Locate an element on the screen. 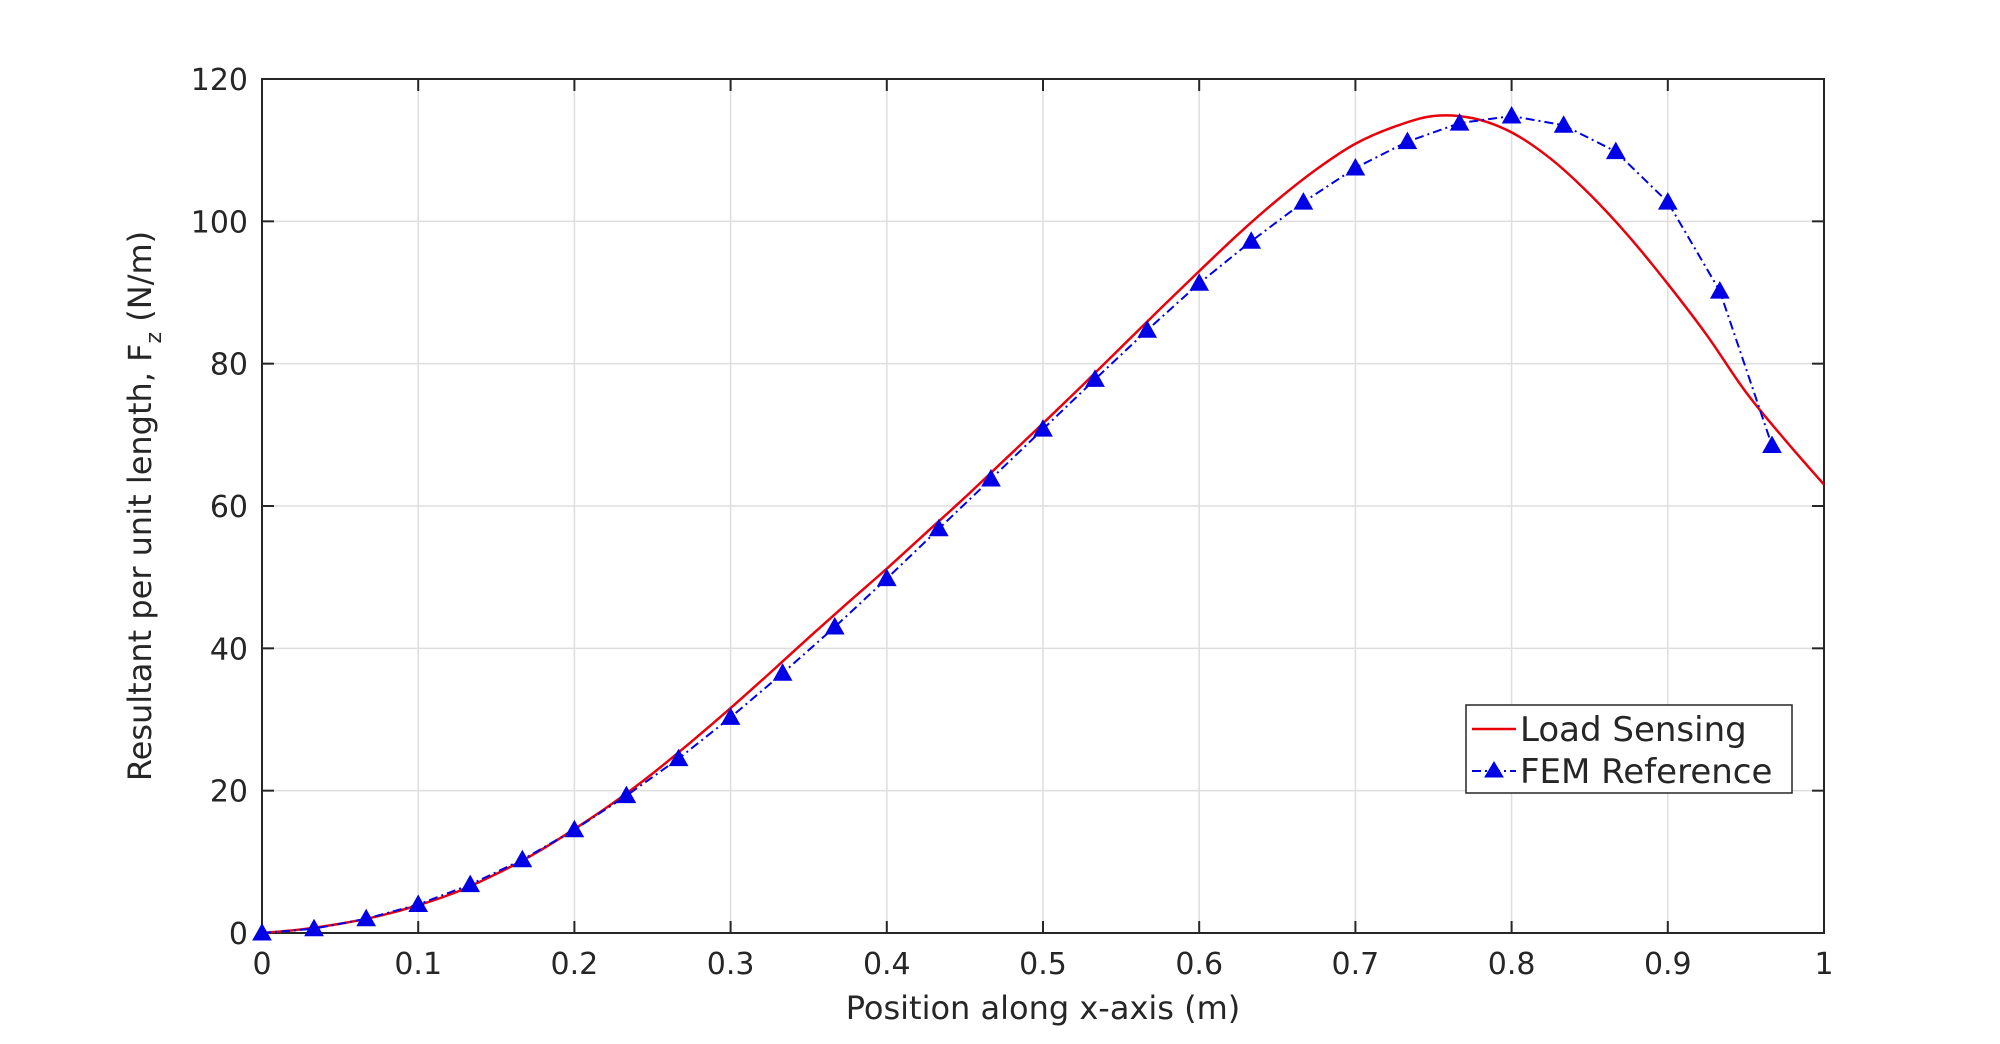  y-axis-label: Resultant per unit length, Fz (N/m) is located at coordinates (144, 506).